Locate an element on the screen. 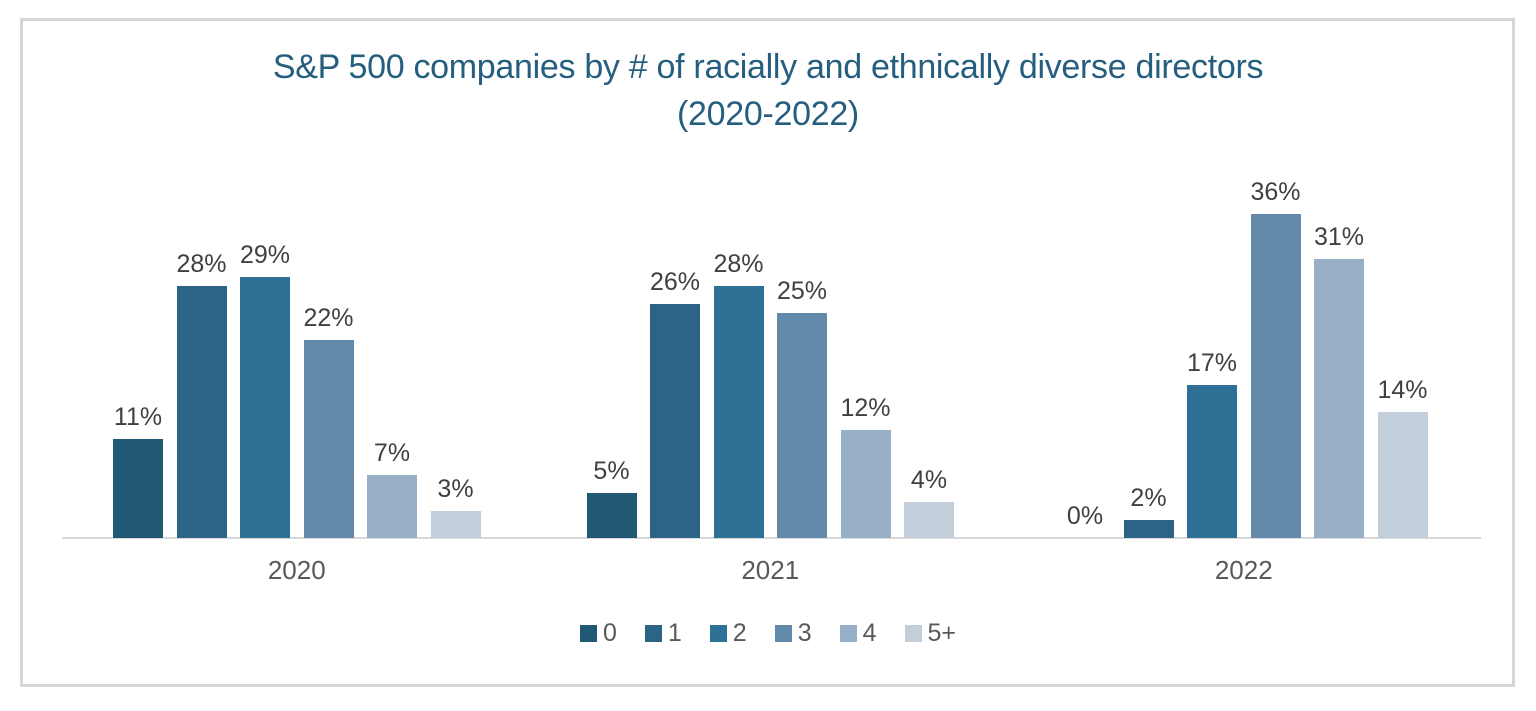 The height and width of the screenshot is (711, 1536). data-label-2021-1: 26% is located at coordinates (675, 282).